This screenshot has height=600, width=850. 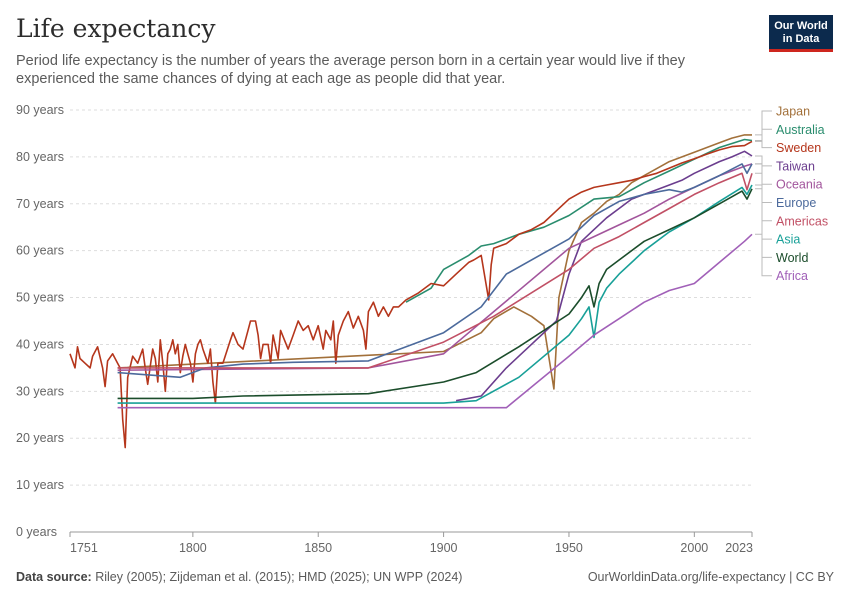 I want to click on chart-title: Life expectancy, so click(x=116, y=28).